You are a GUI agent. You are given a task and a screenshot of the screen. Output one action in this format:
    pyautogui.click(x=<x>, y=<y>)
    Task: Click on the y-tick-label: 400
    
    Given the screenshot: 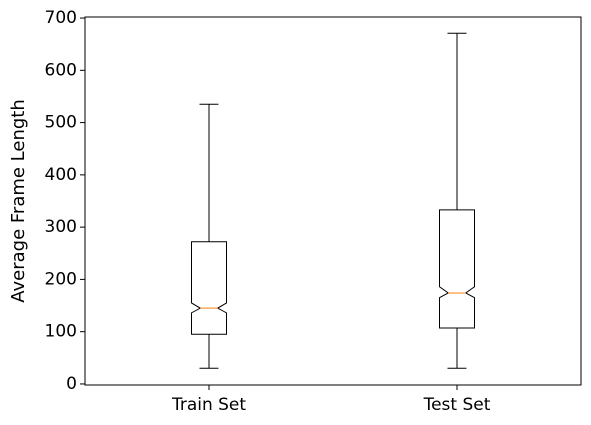 What is the action you would take?
    pyautogui.click(x=61, y=175)
    